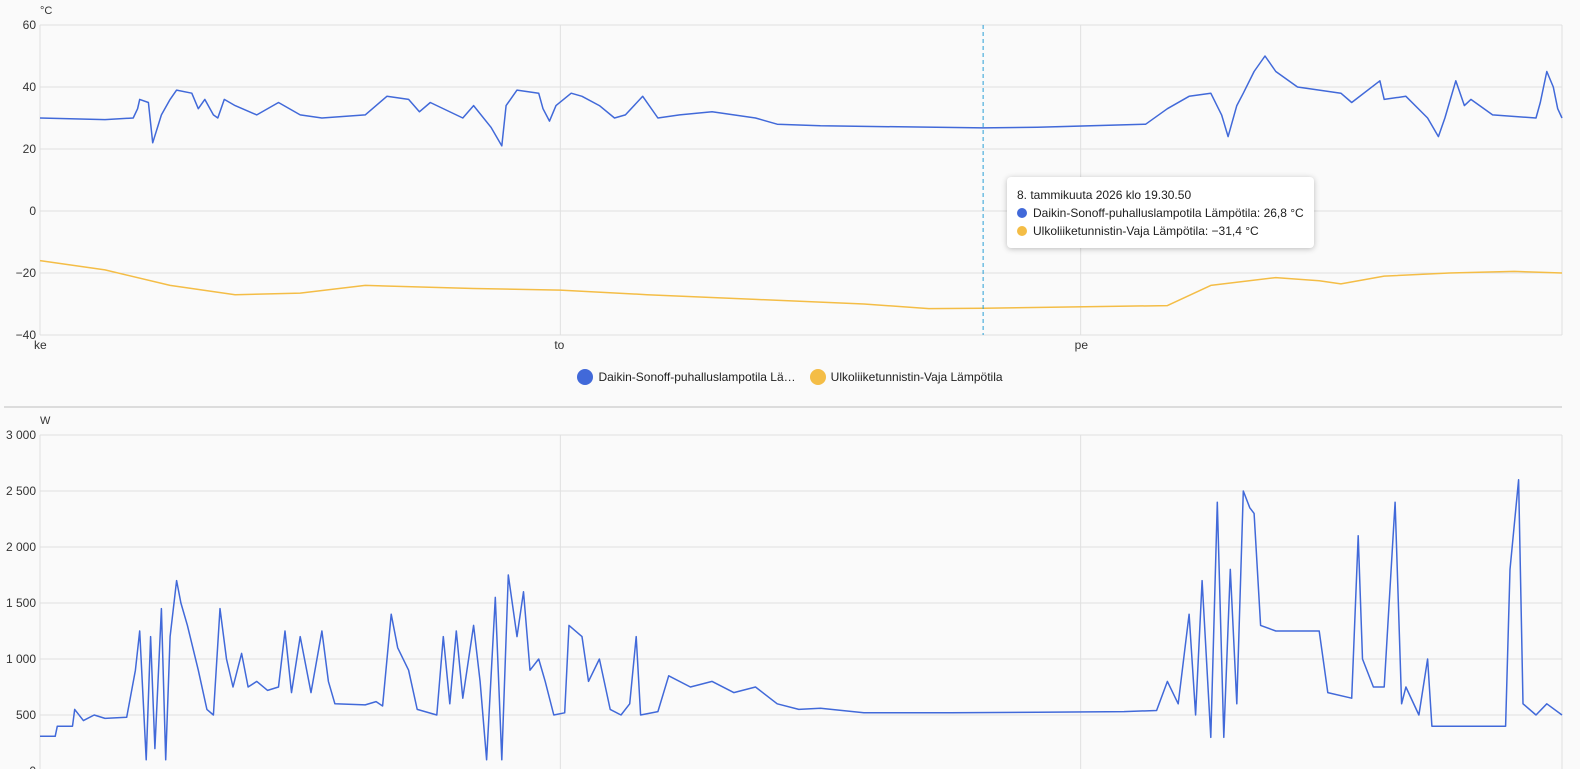 The width and height of the screenshot is (1580, 769). Describe the element at coordinates (559, 345) in the screenshot. I see `x-tick-label: to` at that location.